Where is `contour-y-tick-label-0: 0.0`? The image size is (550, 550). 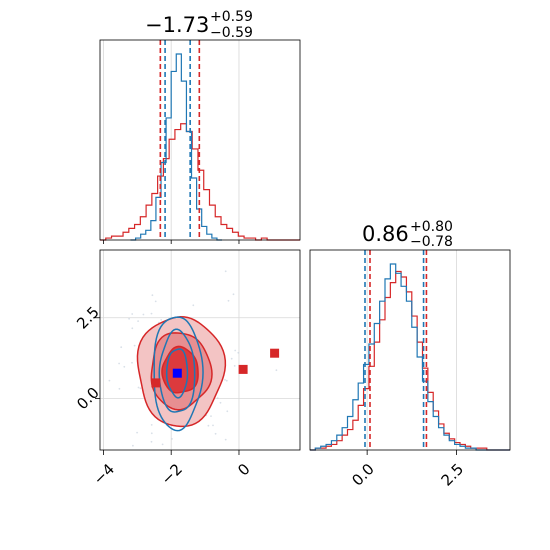 contour-y-tick-label-0: 0.0 is located at coordinates (88, 399).